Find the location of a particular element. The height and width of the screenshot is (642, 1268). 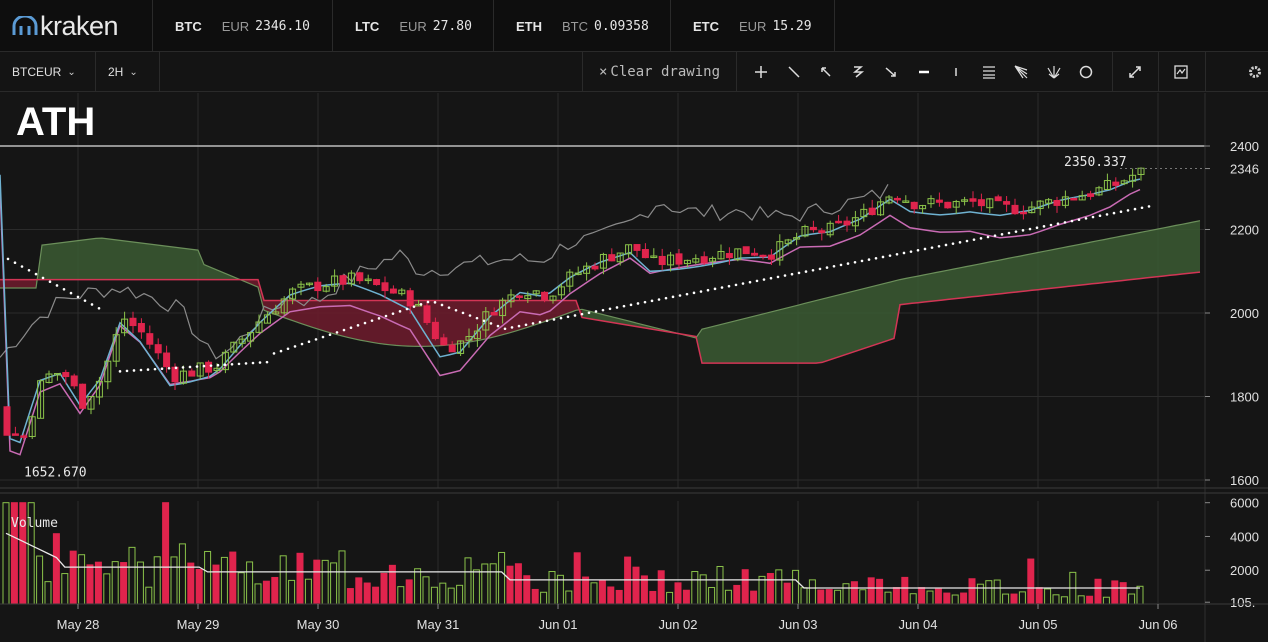

crosshair-icon is located at coordinates (761, 72).